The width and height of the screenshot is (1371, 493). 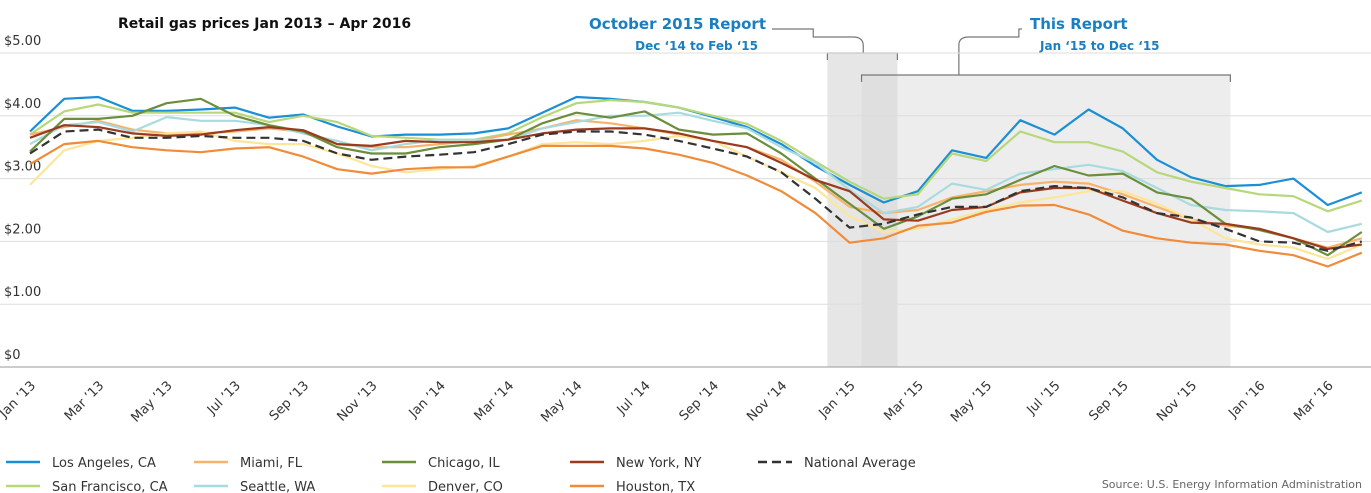 I want to click on x-tick-label: Jan ’13, so click(x=19, y=399).